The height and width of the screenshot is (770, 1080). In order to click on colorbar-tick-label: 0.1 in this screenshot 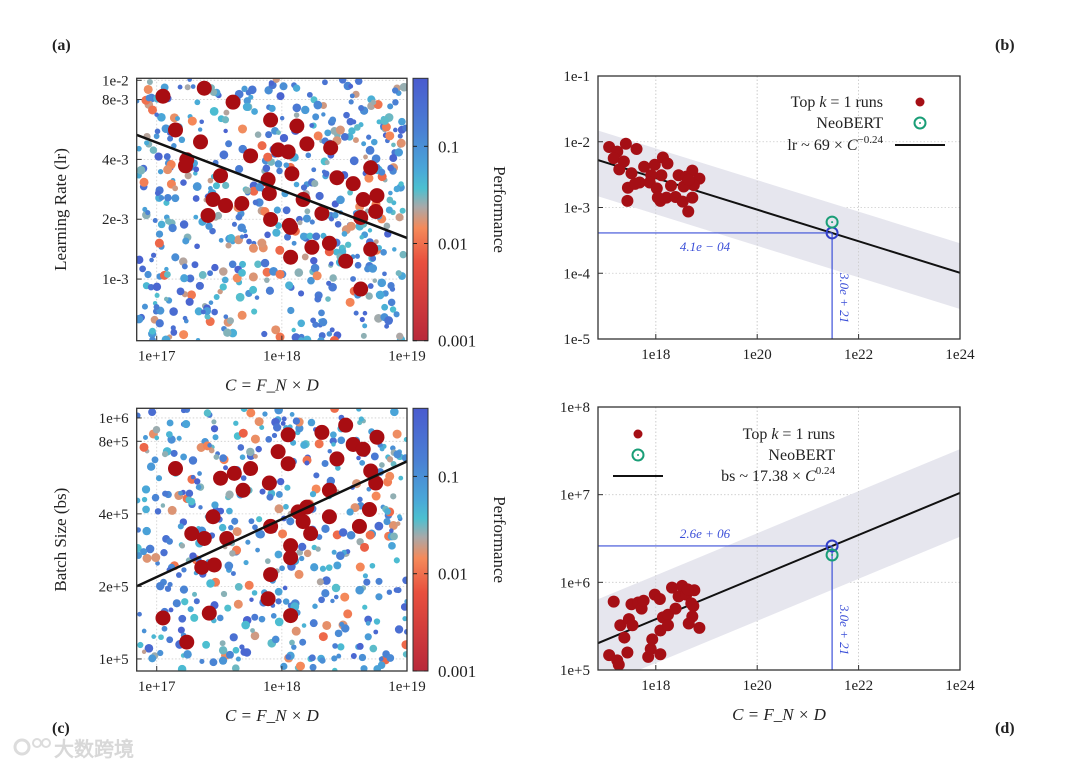, I will do `click(448, 476)`.